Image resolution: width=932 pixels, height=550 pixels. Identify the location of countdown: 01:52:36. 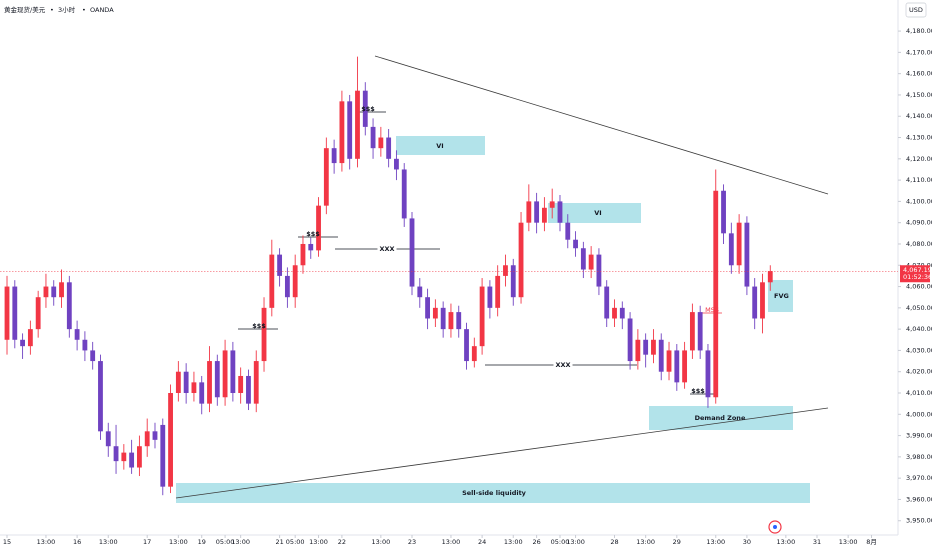
(917, 277).